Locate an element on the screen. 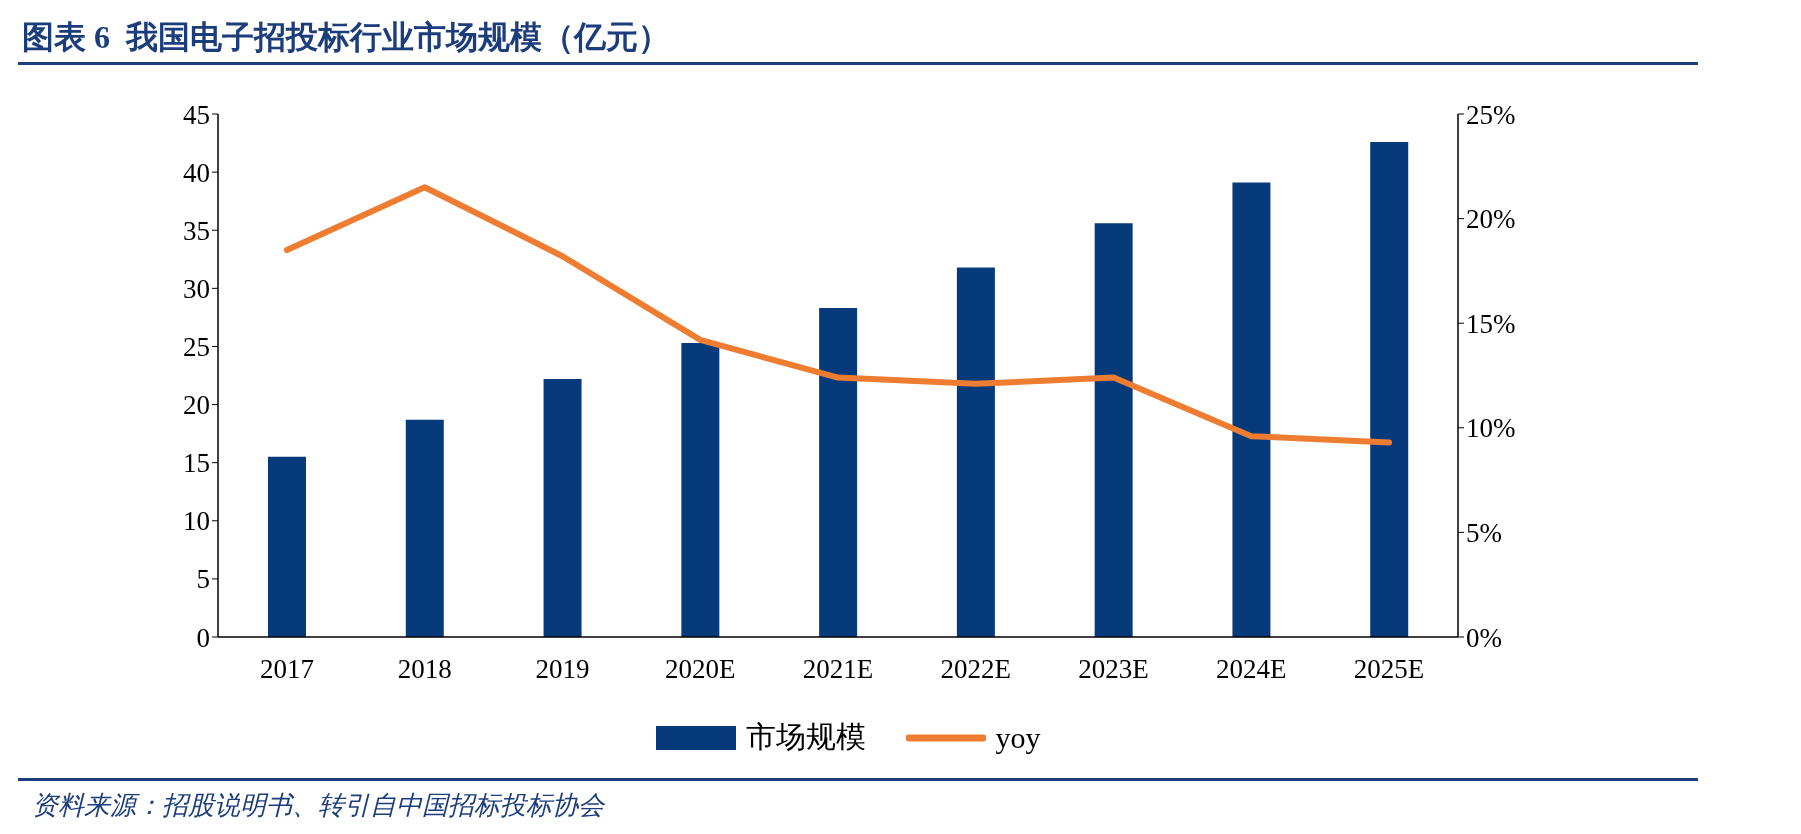  x-tick-label: 2019 is located at coordinates (562, 669).